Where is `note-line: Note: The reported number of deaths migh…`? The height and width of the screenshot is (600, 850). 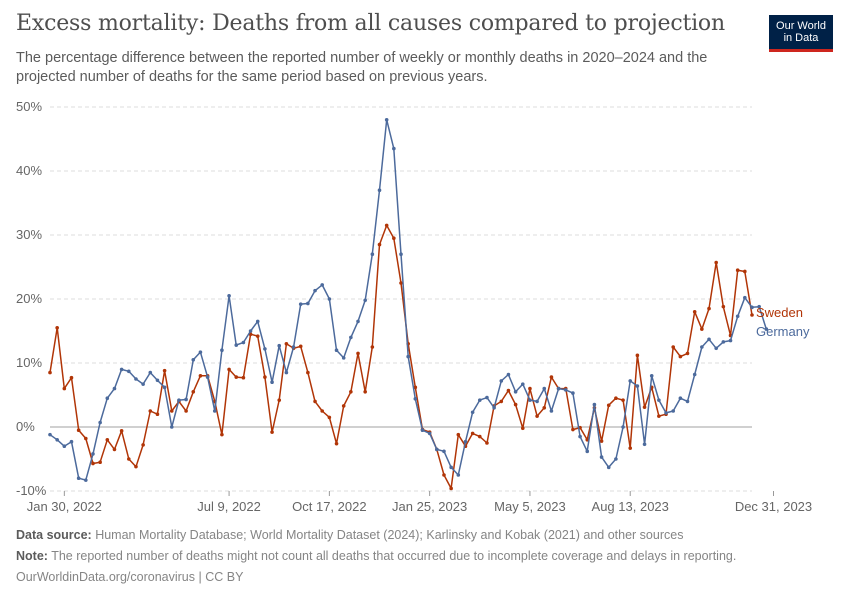
note-line: Note: The reported number of deaths migh… is located at coordinates (376, 556).